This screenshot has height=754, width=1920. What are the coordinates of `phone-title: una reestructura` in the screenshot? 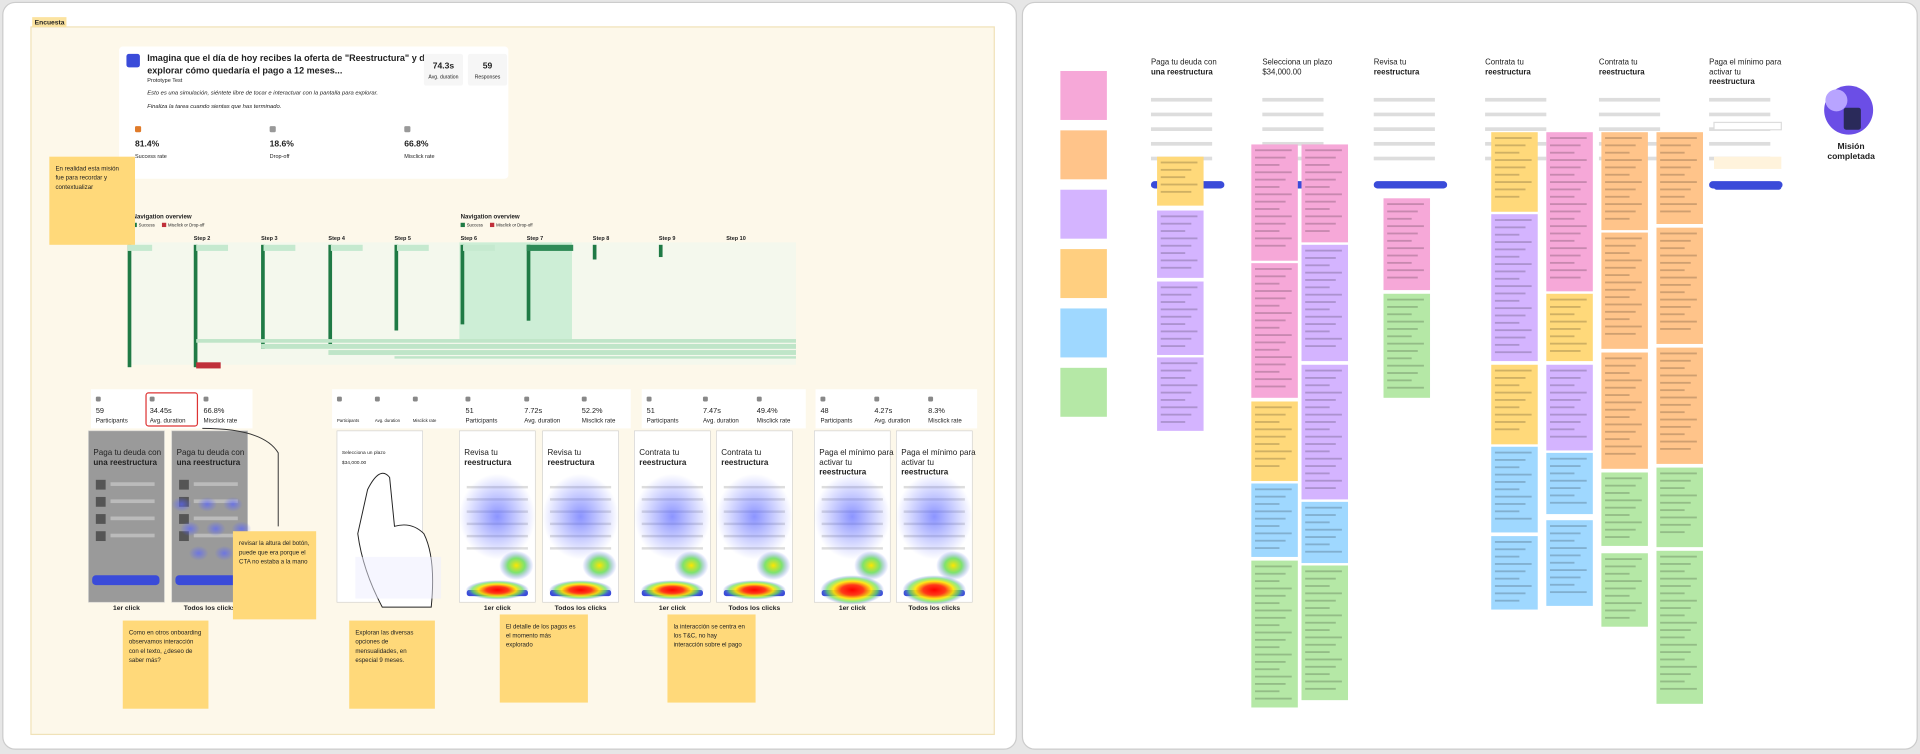 It's located at (125, 462).